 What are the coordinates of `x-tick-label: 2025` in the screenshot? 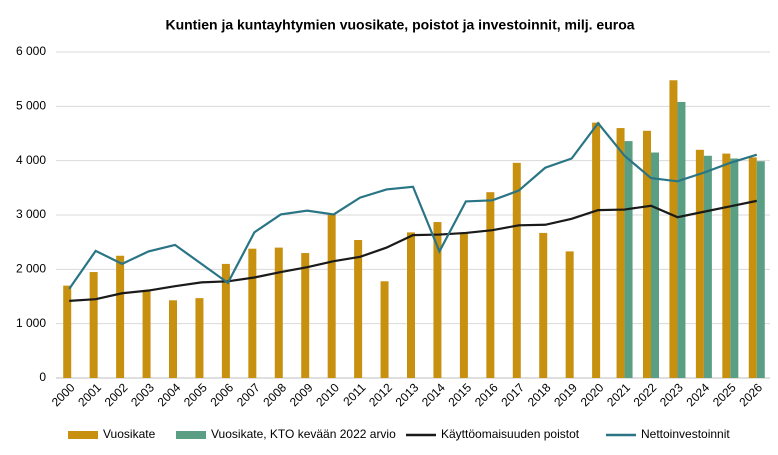 It's located at (724, 394).